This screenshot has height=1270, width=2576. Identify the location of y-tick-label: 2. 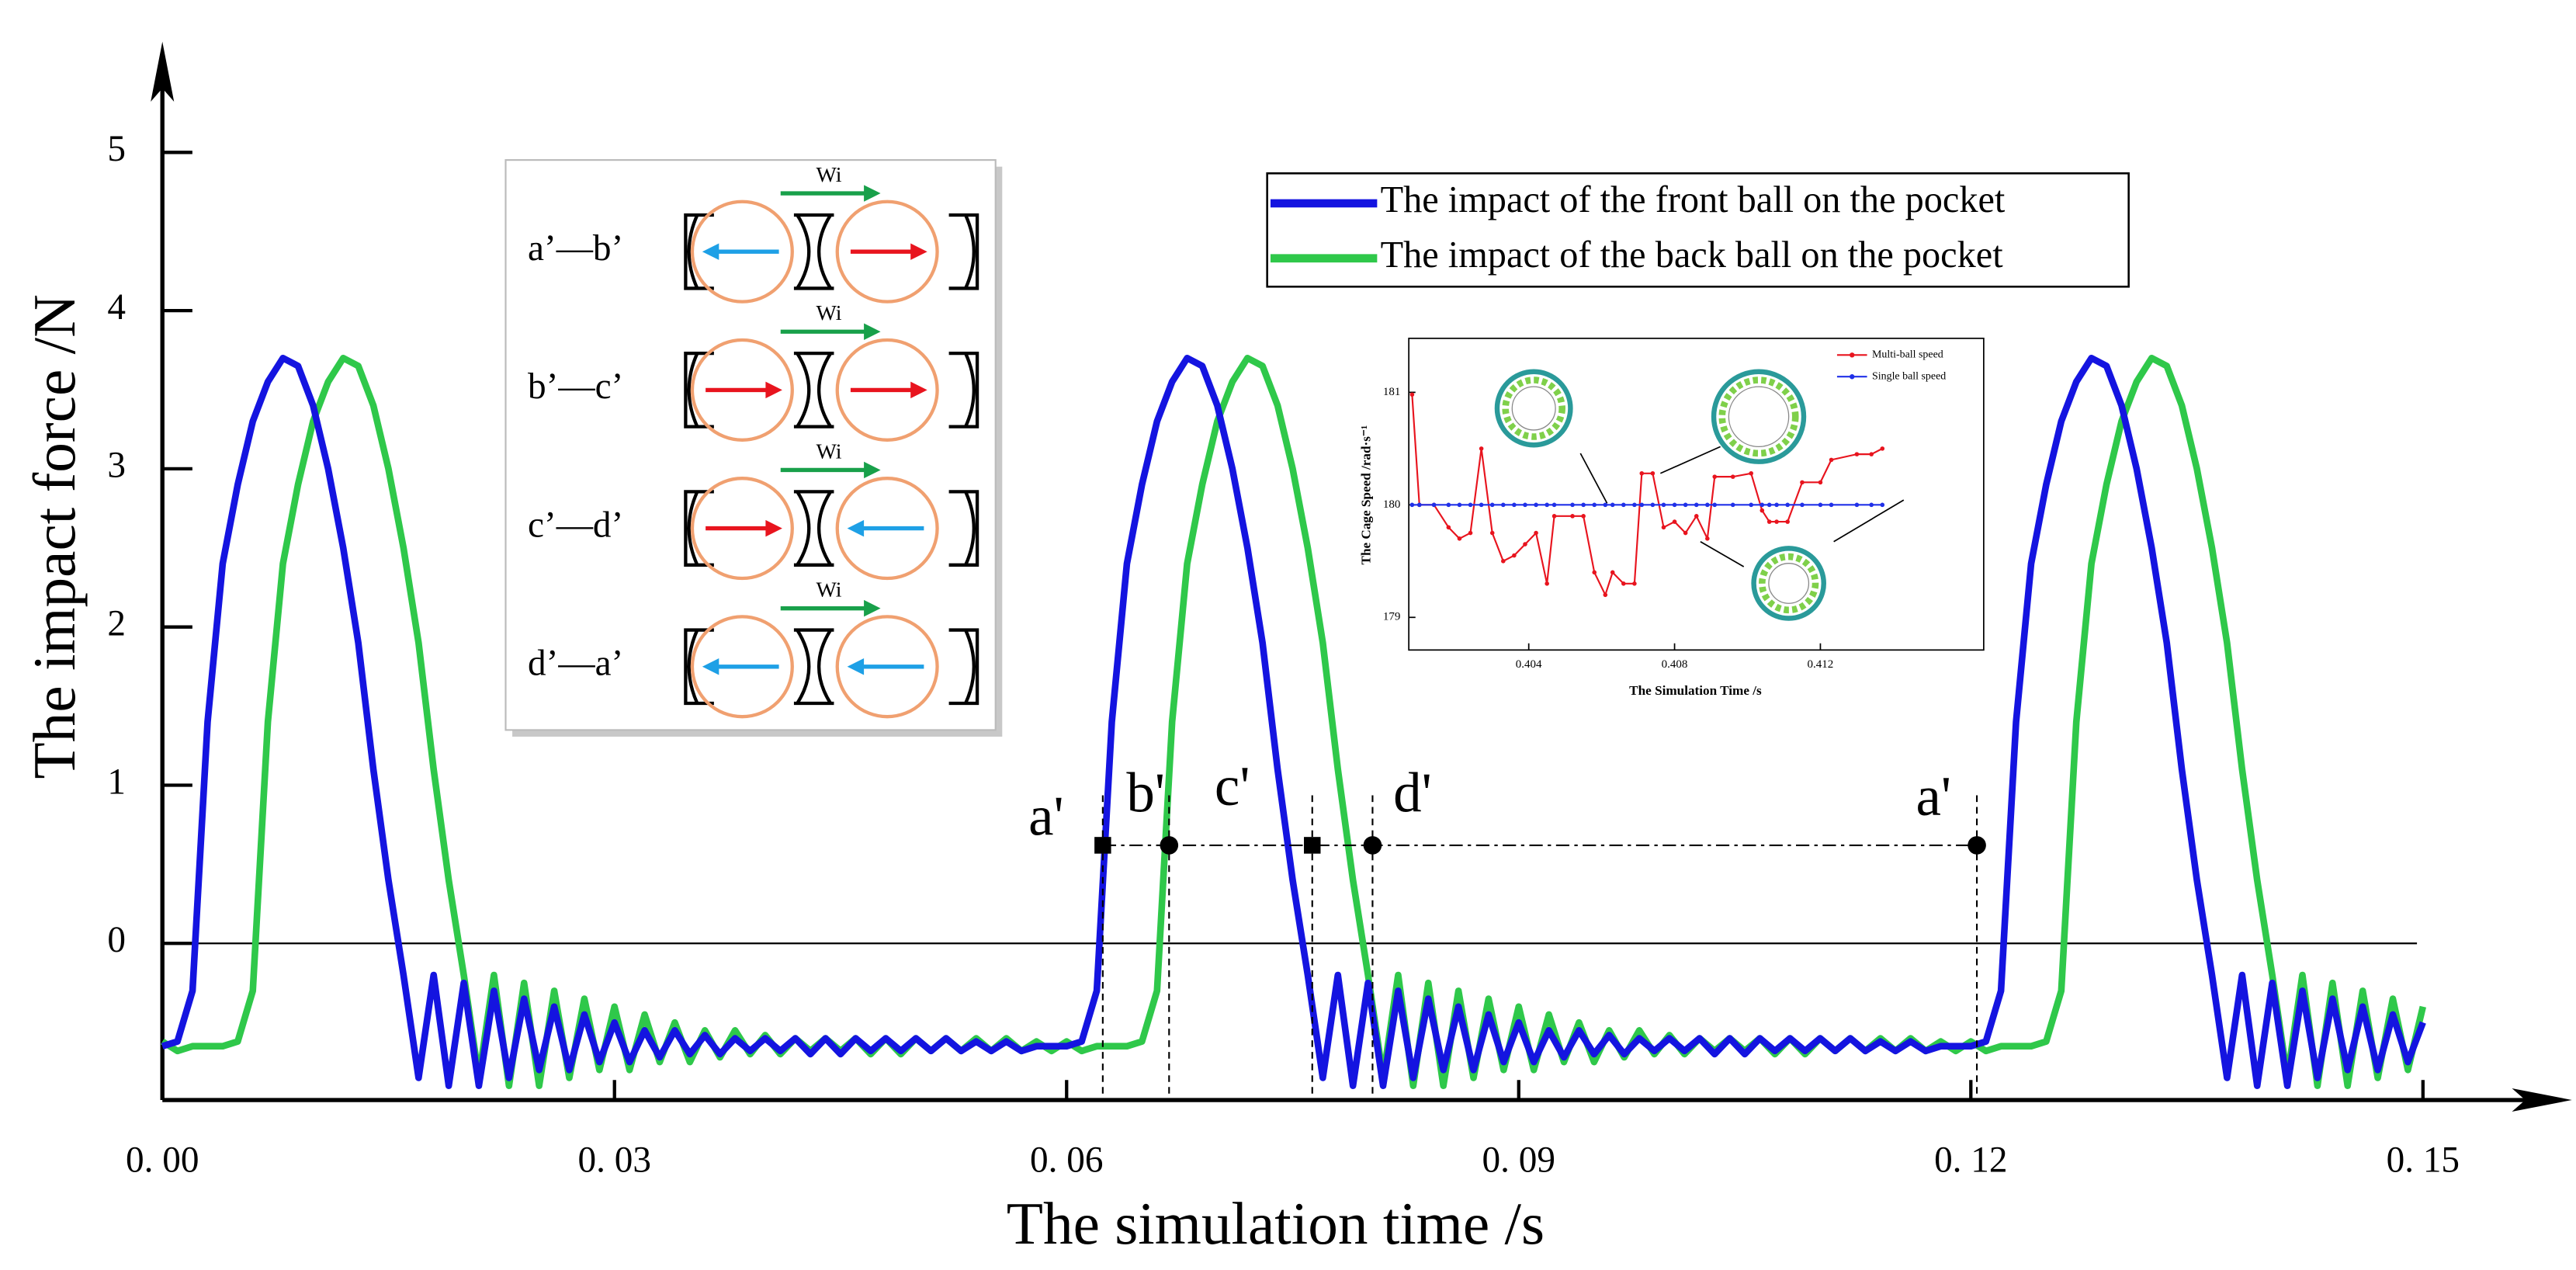
(116, 624).